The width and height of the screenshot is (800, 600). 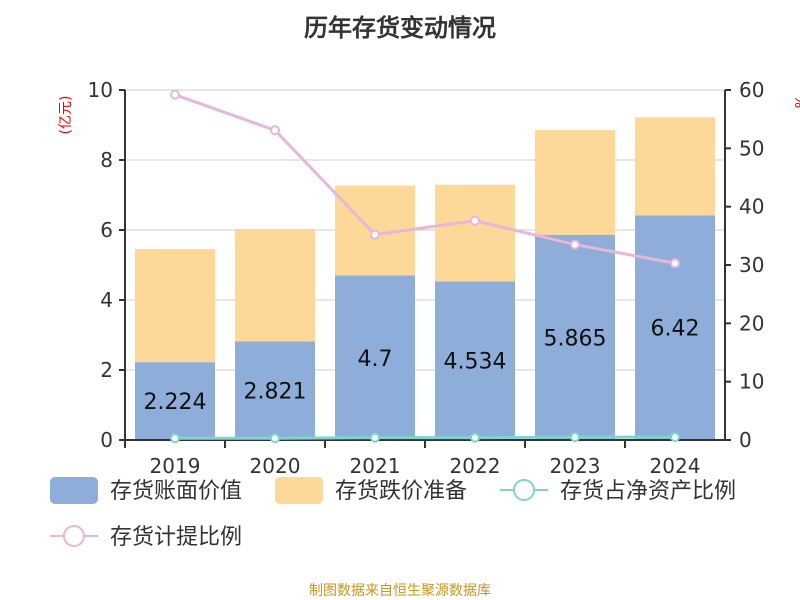 I want to click on legend-label: 存货跌价准备, so click(x=401, y=491).